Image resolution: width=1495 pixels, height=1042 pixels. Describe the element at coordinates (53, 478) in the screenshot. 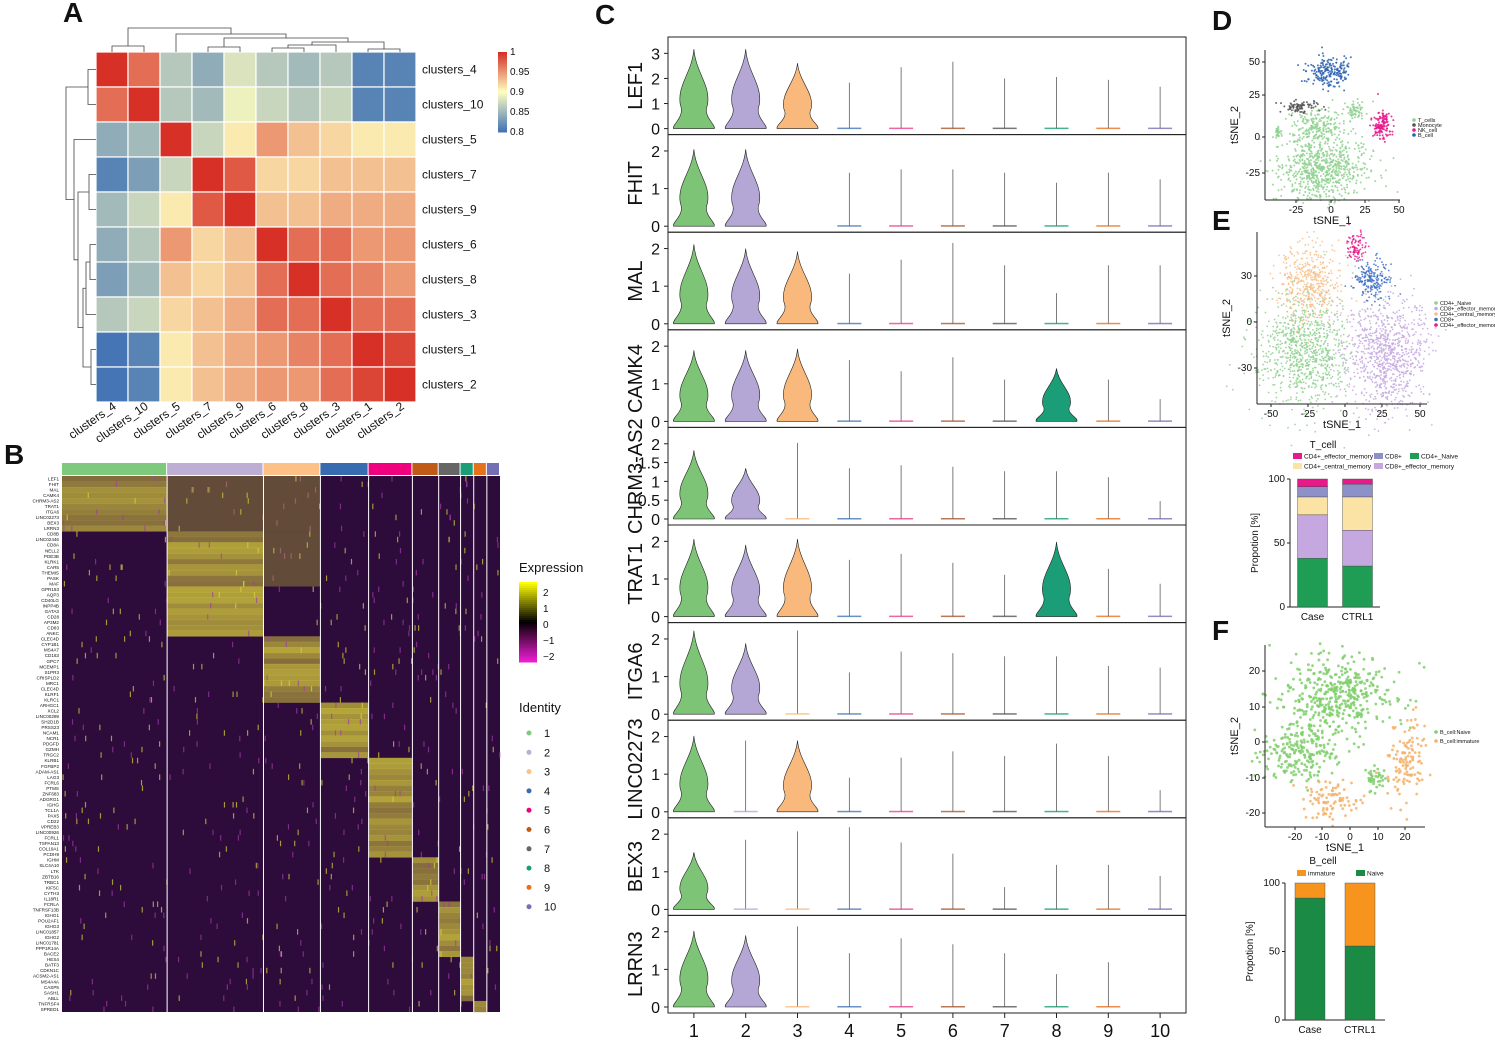

I see `gene-label: LEF1` at that location.